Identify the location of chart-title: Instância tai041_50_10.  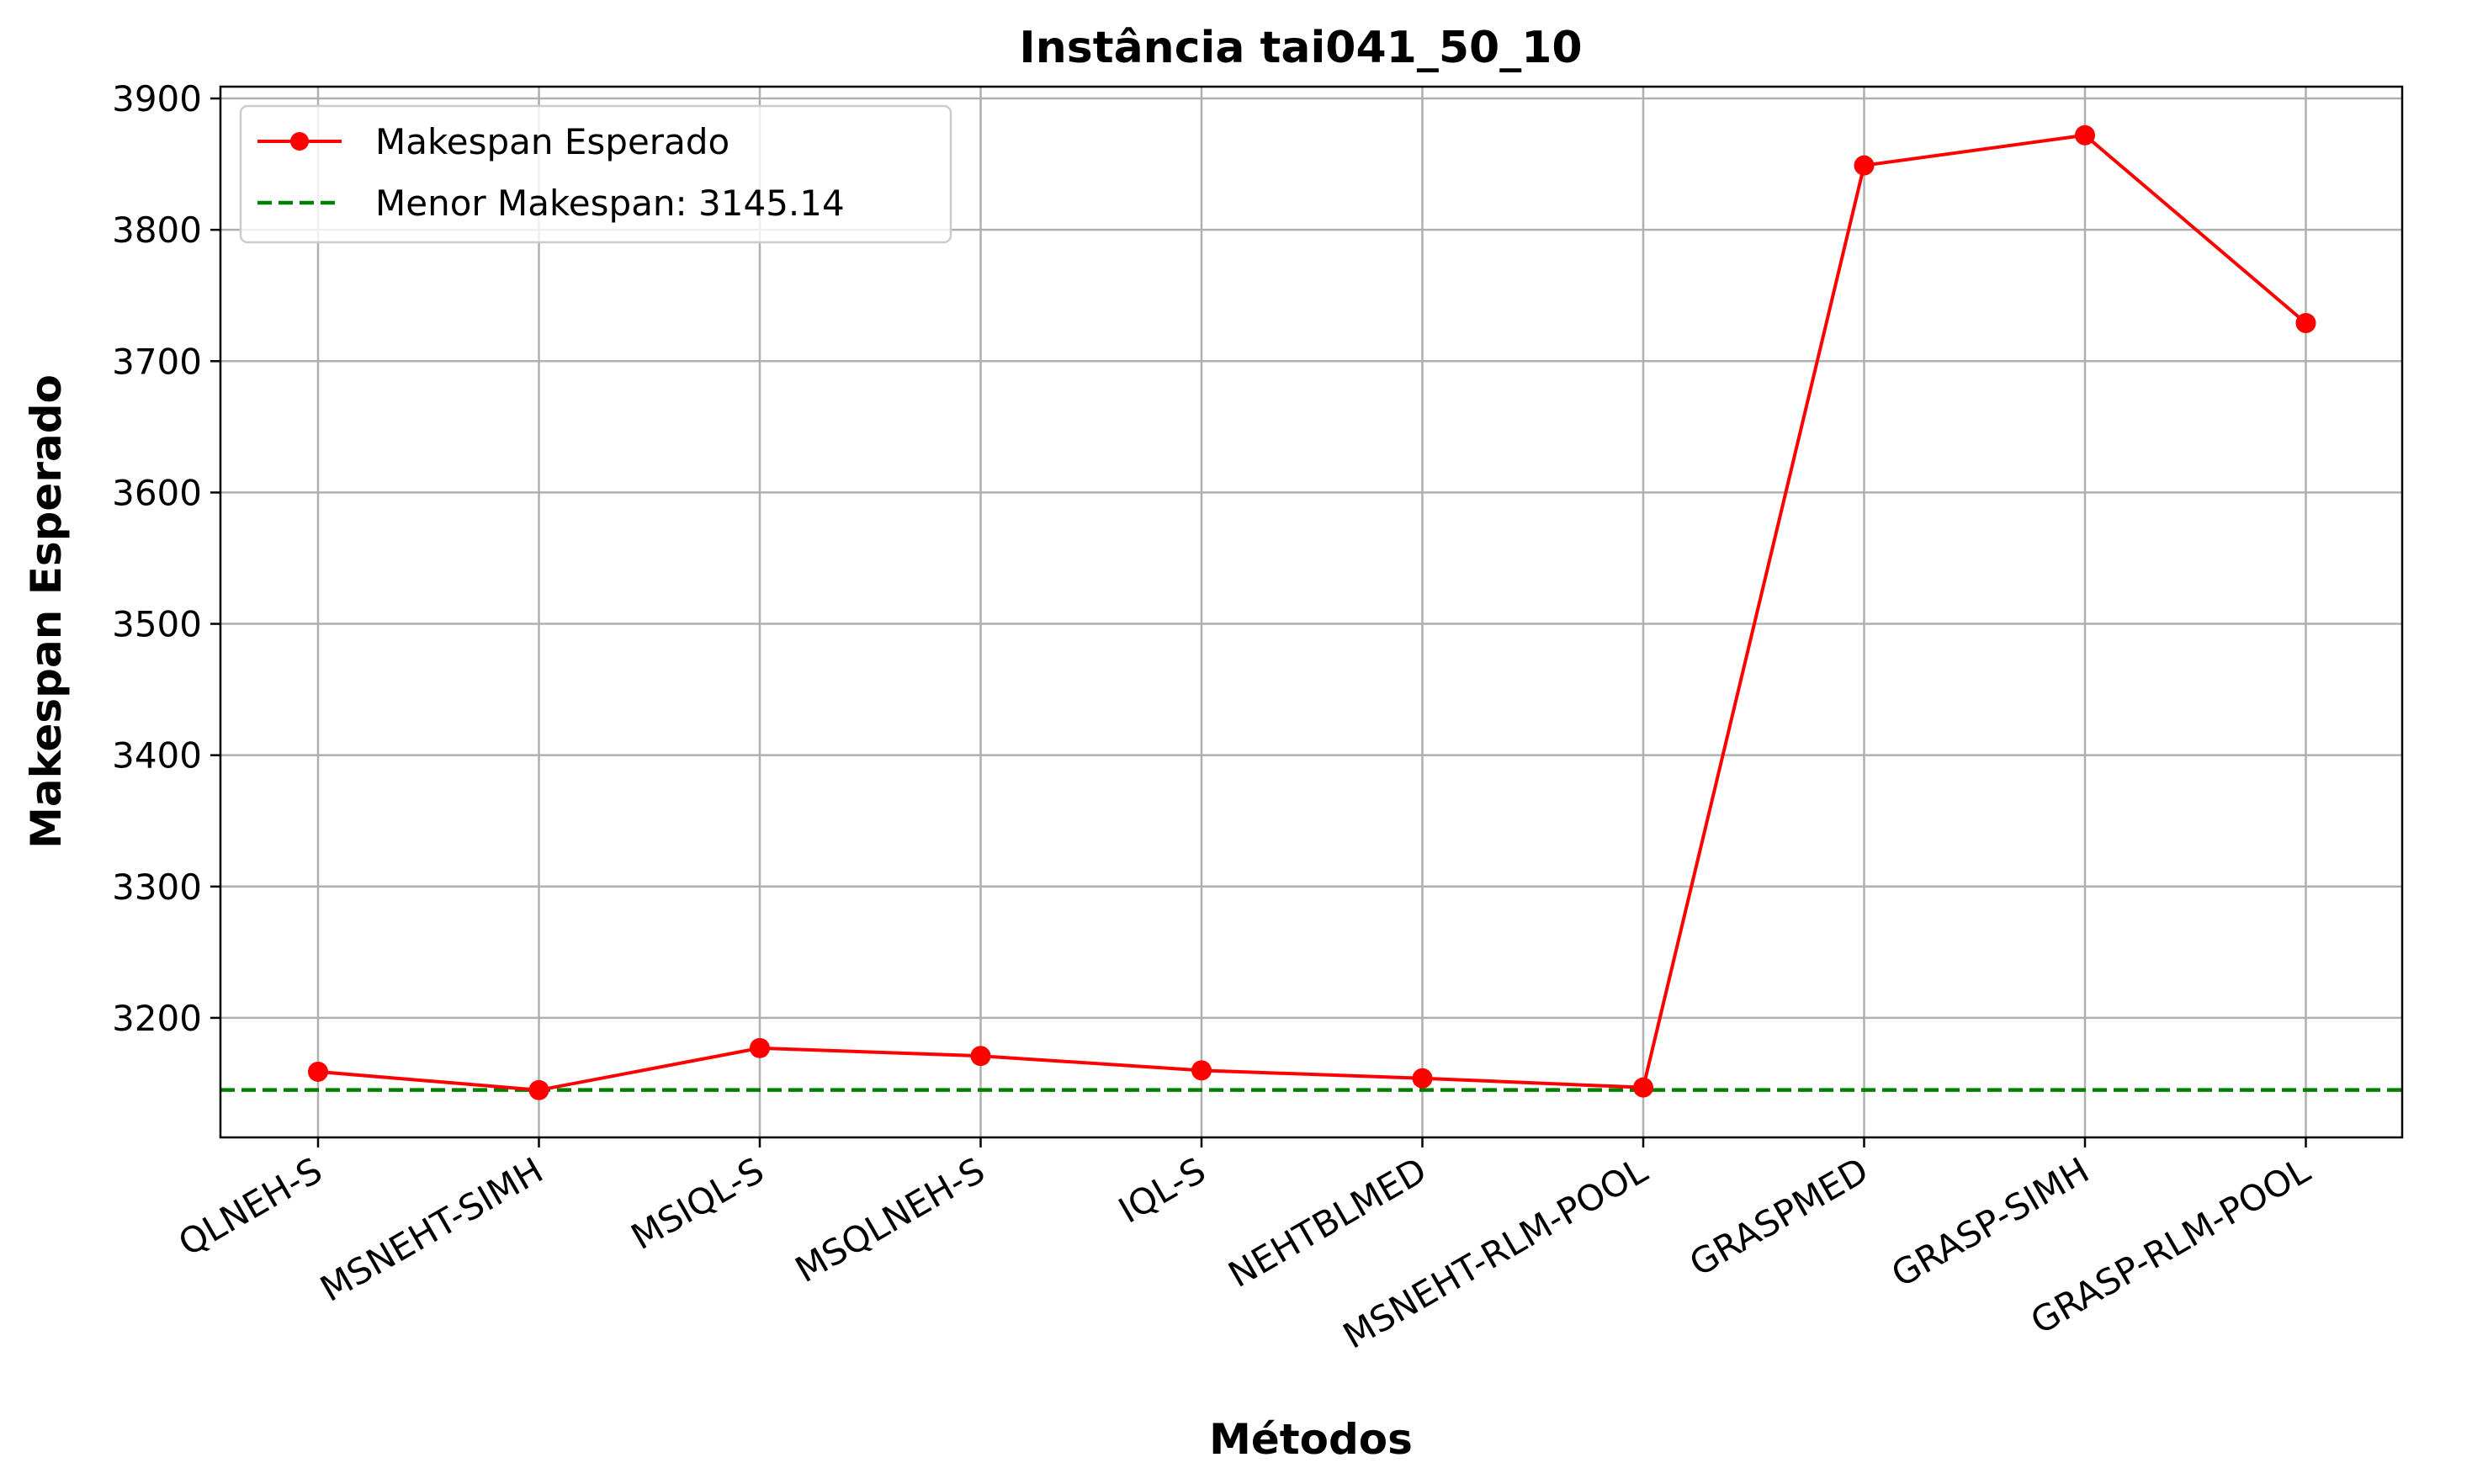
(1300, 48).